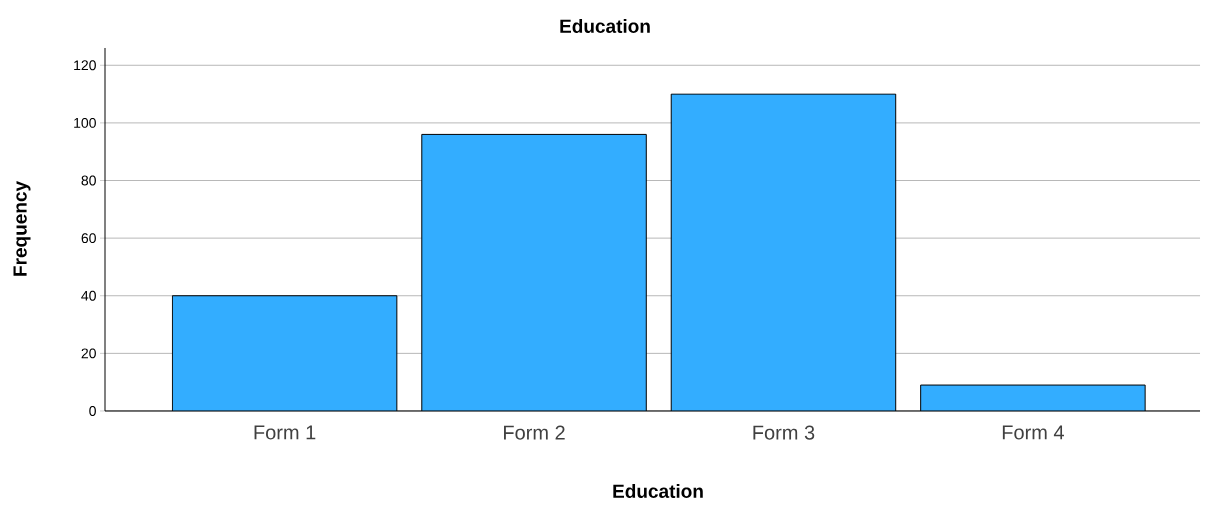  What do you see at coordinates (534, 432) in the screenshot?
I see `x-tick-label: Form 2` at bounding box center [534, 432].